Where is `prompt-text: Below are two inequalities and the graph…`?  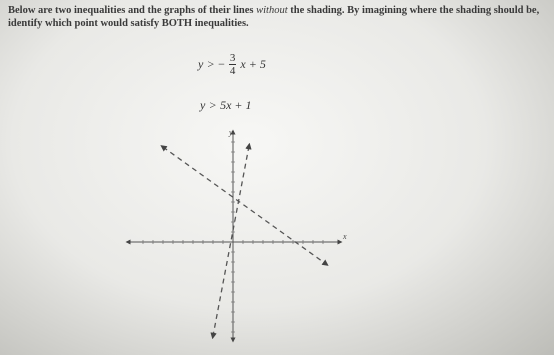
prompt-text: Below are two inequalities and the graph… is located at coordinates (132, 10).